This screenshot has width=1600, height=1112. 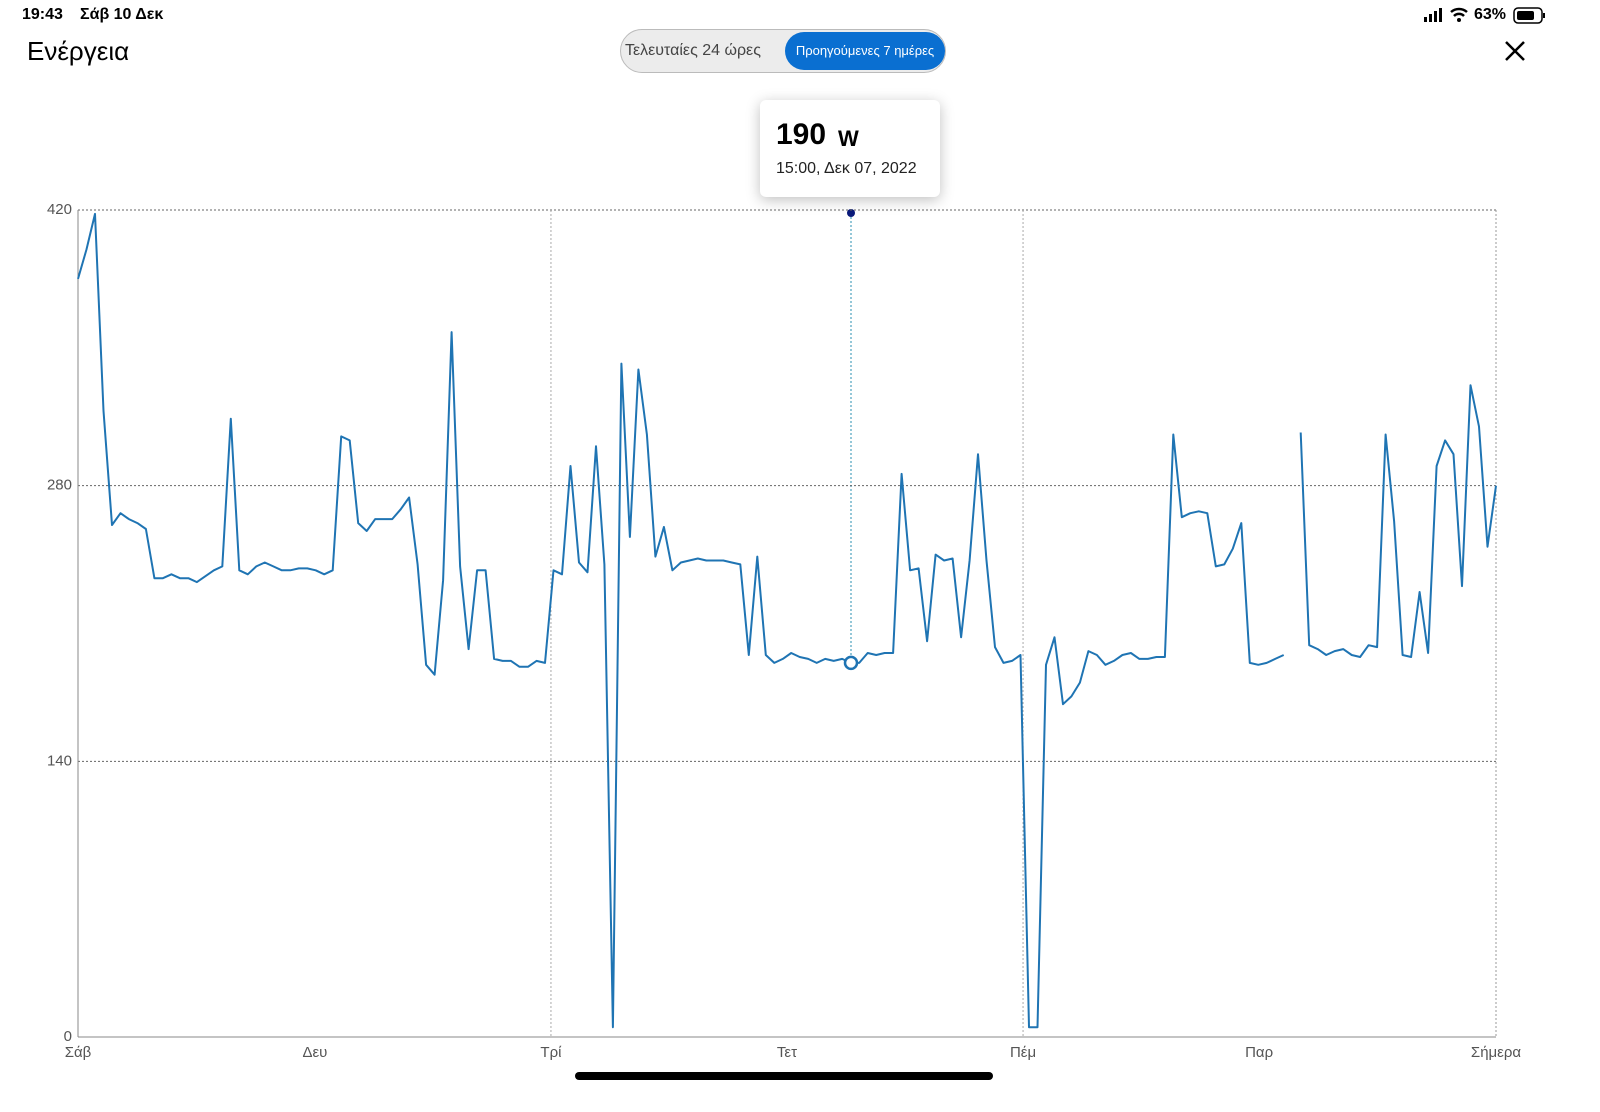 What do you see at coordinates (314, 1052) in the screenshot?
I see `x-tick-label: Δευ` at bounding box center [314, 1052].